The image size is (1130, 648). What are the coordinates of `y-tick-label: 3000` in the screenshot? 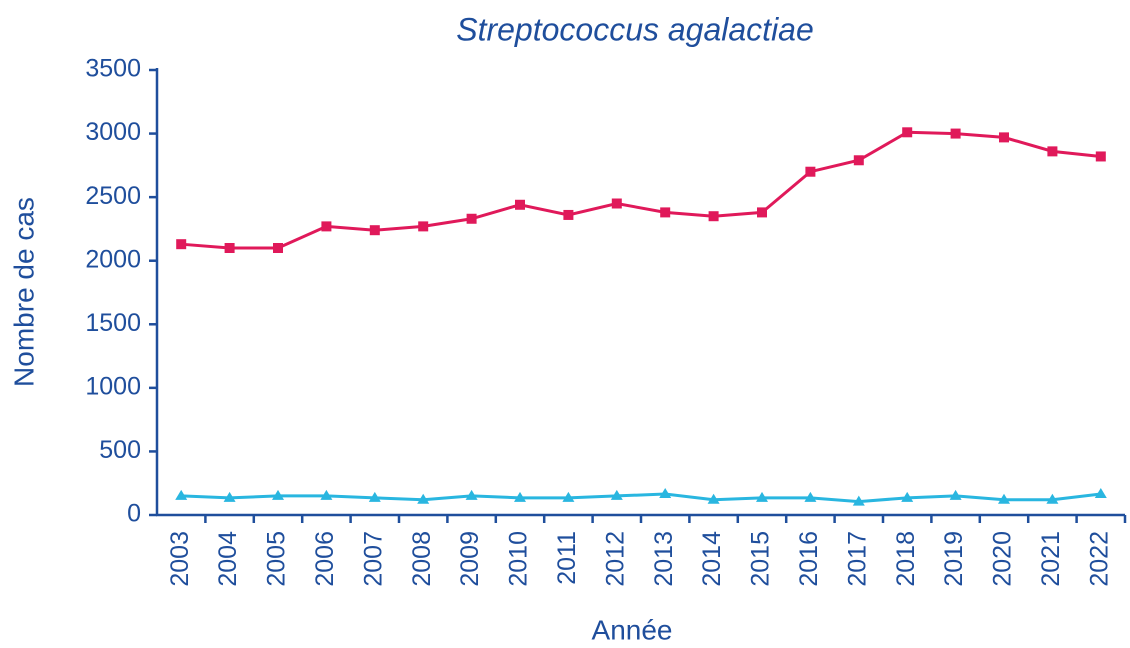 It's located at (113, 132).